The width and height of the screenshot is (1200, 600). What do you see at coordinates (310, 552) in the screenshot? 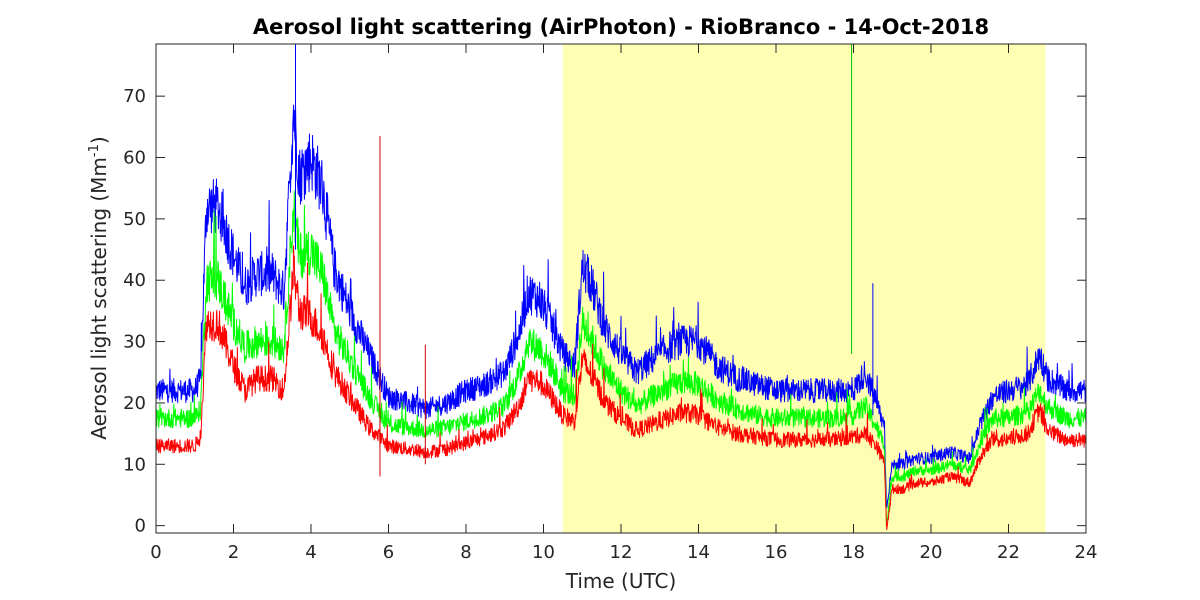
I see `x-tick-label: 4` at bounding box center [310, 552].